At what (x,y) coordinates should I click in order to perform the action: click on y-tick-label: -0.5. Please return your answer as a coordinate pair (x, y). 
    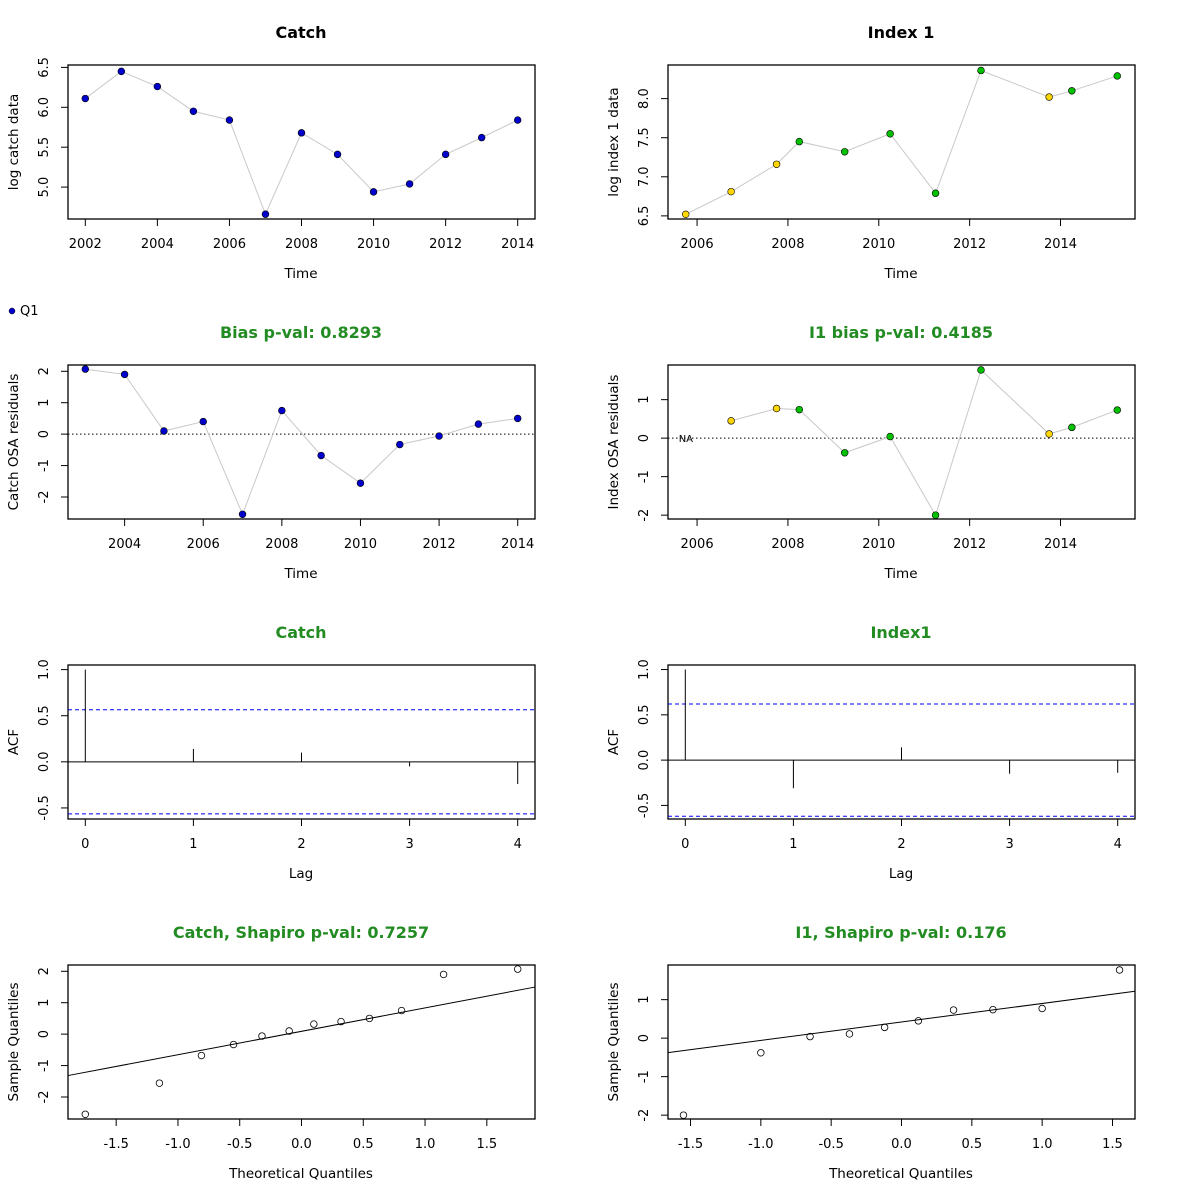
    Looking at the image, I should click on (644, 805).